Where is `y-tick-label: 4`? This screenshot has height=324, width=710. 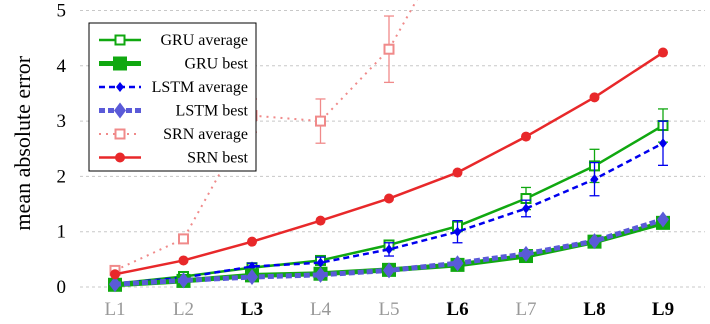
y-tick-label: 4 is located at coordinates (62, 66).